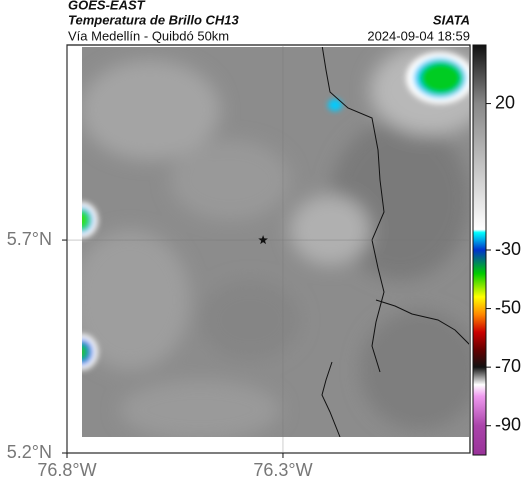 This screenshot has width=526, height=491. Describe the element at coordinates (29, 239) in the screenshot. I see `y-tick-label: 5.7°N` at that location.